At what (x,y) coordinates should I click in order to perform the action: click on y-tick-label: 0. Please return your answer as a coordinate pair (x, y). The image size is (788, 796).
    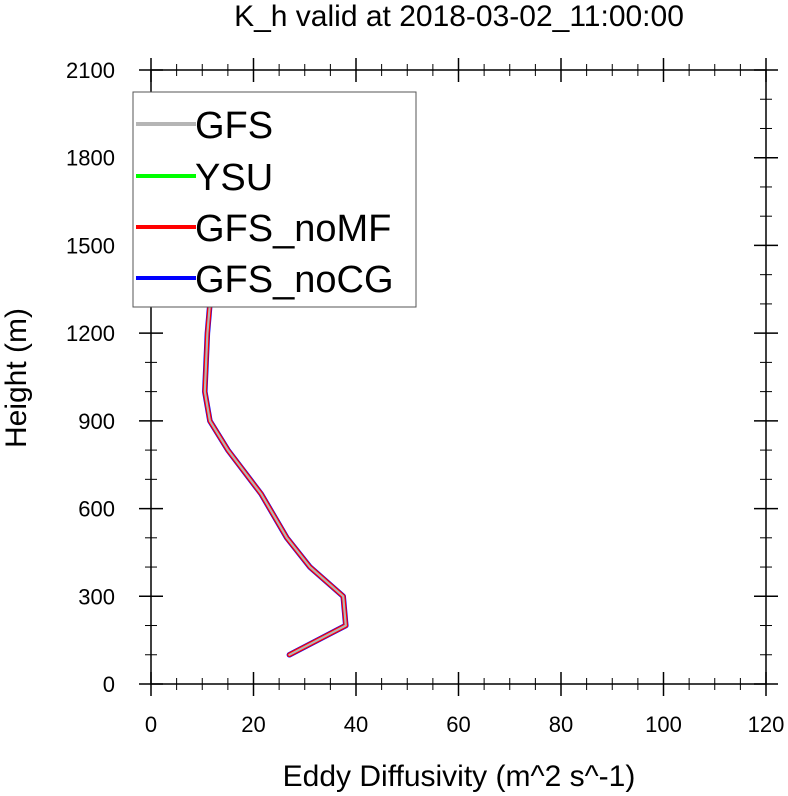
    Looking at the image, I should click on (109, 684).